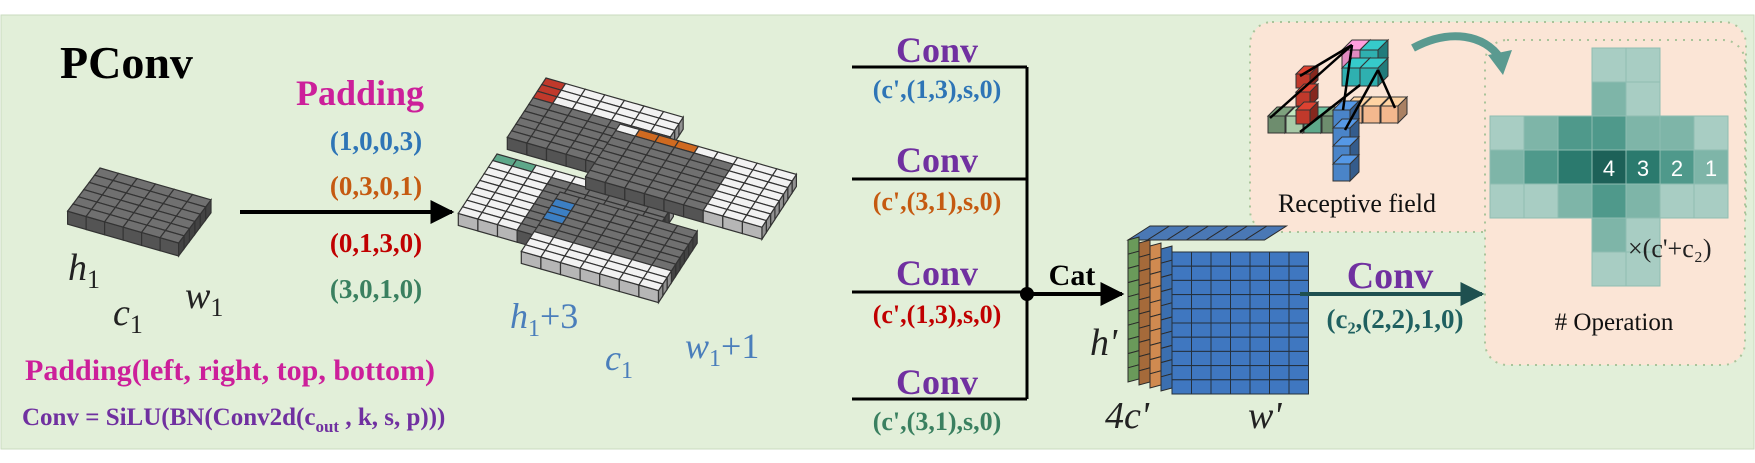  Describe the element at coordinates (360, 93) in the screenshot. I see `padding-label: Padding` at that location.